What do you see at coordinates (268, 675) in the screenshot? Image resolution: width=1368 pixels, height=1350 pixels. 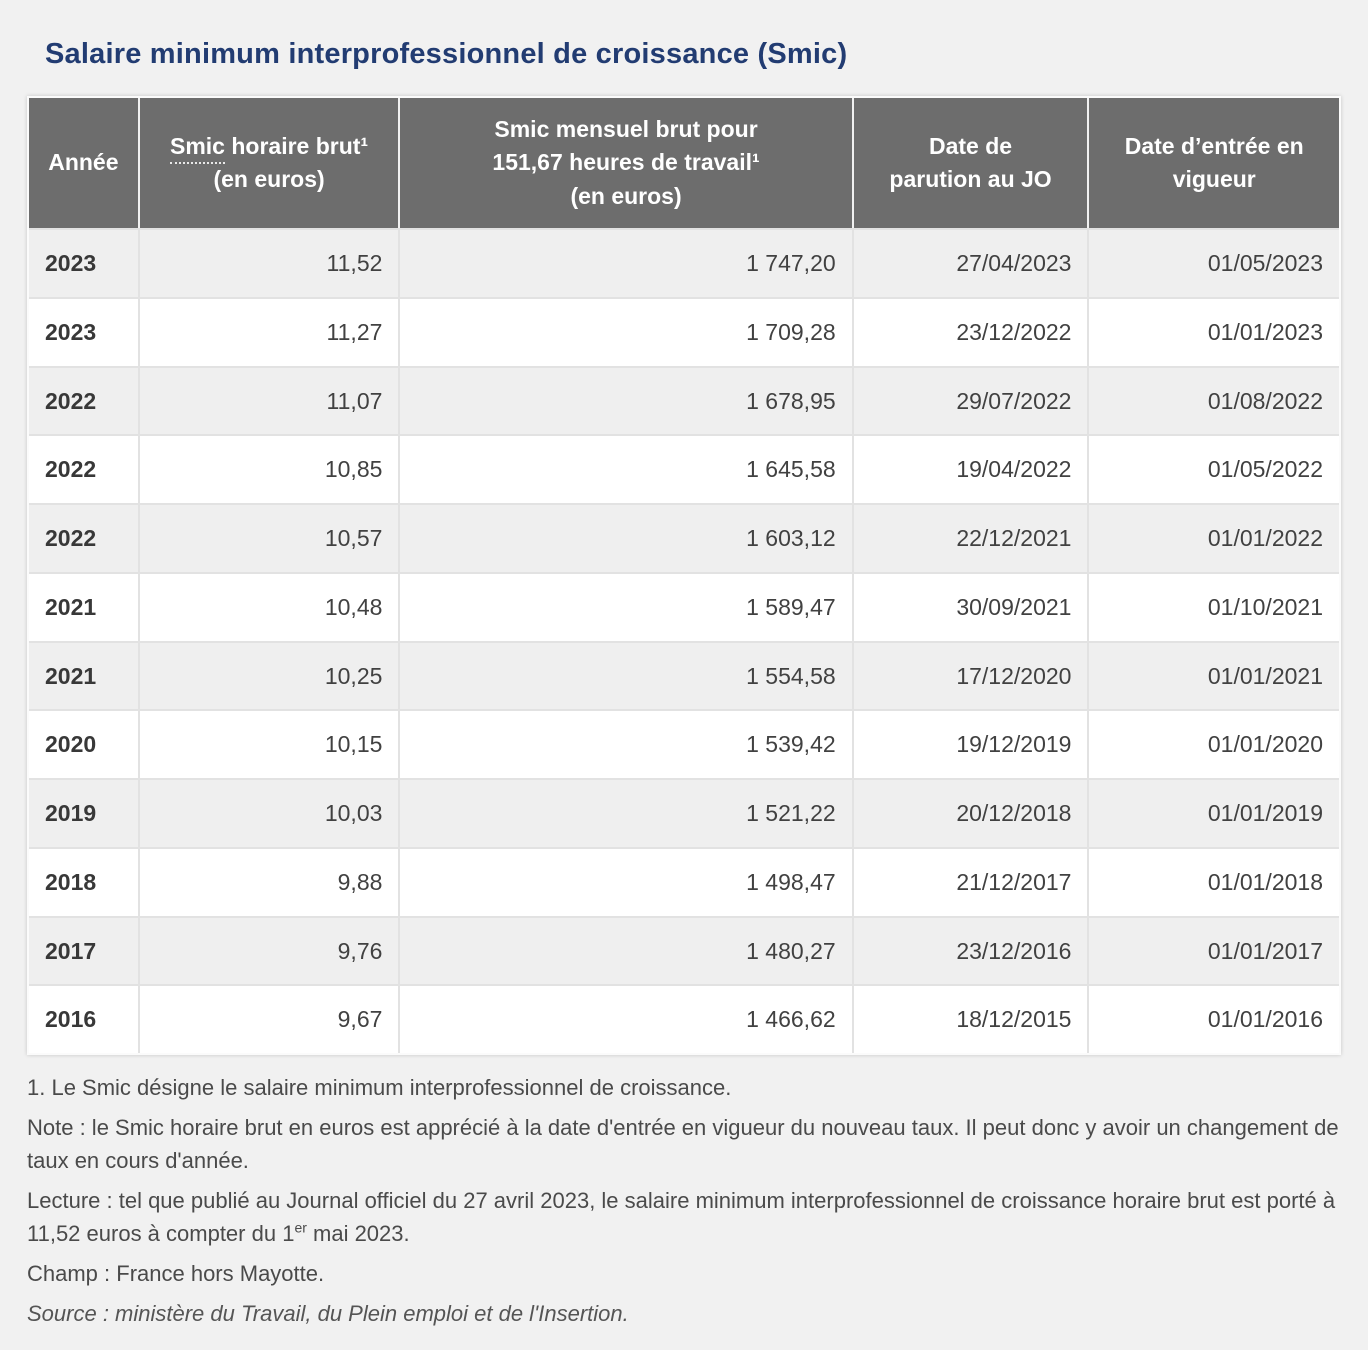 I see `cell-hourly: 10,25` at bounding box center [268, 675].